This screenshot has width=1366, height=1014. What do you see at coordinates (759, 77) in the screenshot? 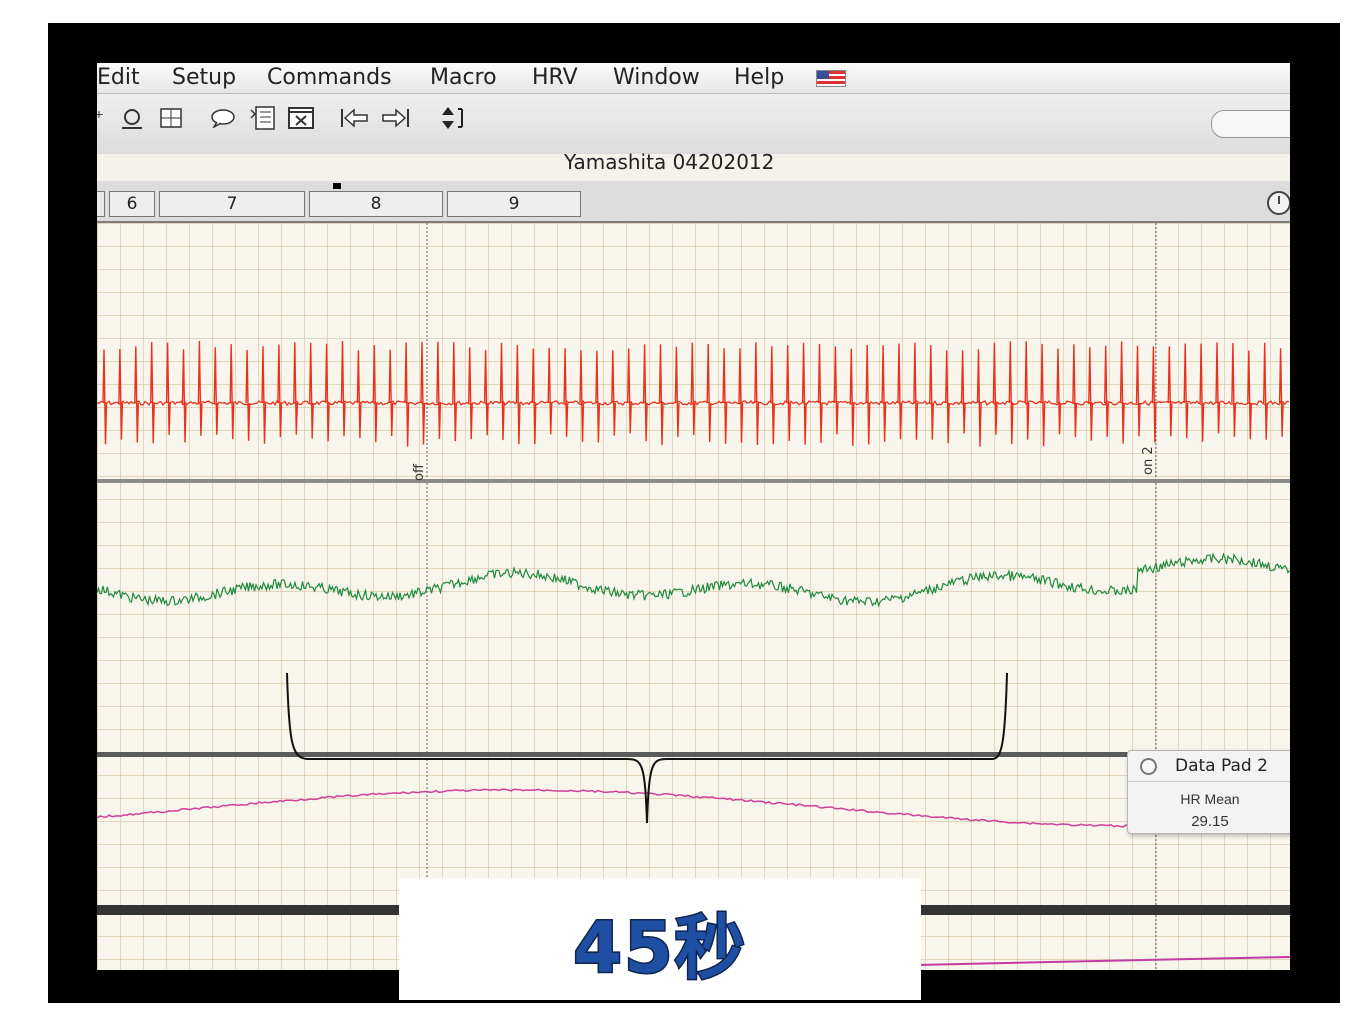
I see `menu-help: Help` at bounding box center [759, 77].